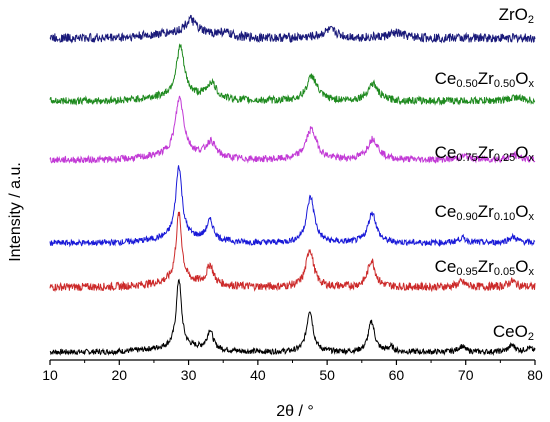 The width and height of the screenshot is (550, 422). Describe the element at coordinates (466, 375) in the screenshot. I see `x-tick-label-6: 70` at that location.